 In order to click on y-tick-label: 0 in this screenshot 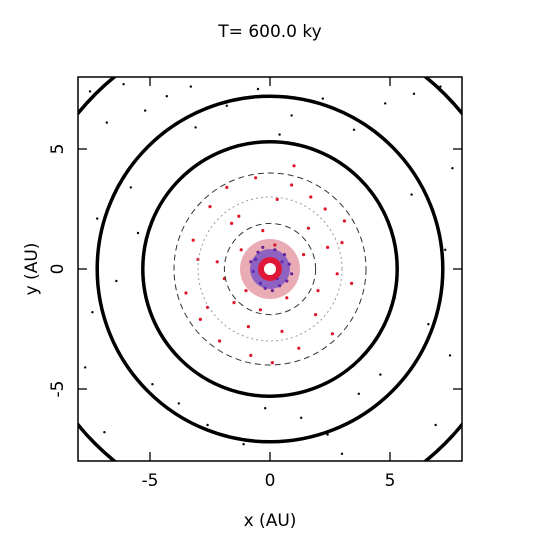, I will do `click(58, 269)`.